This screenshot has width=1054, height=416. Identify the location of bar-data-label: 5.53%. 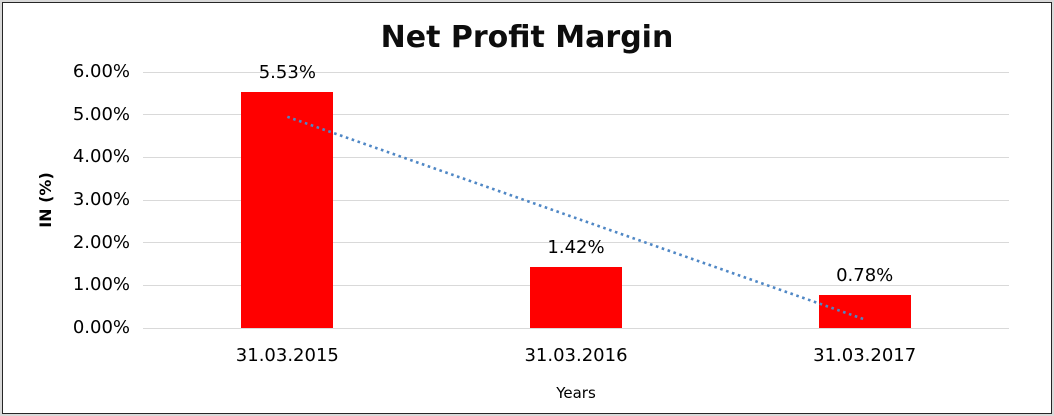
(287, 73).